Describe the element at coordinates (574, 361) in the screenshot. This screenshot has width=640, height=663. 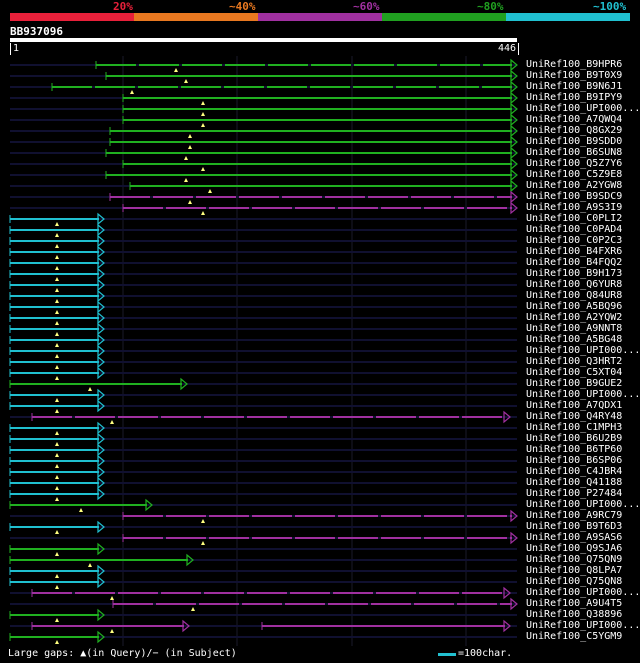
I see `hit-label: UniRef100_Q3HRT2` at that location.